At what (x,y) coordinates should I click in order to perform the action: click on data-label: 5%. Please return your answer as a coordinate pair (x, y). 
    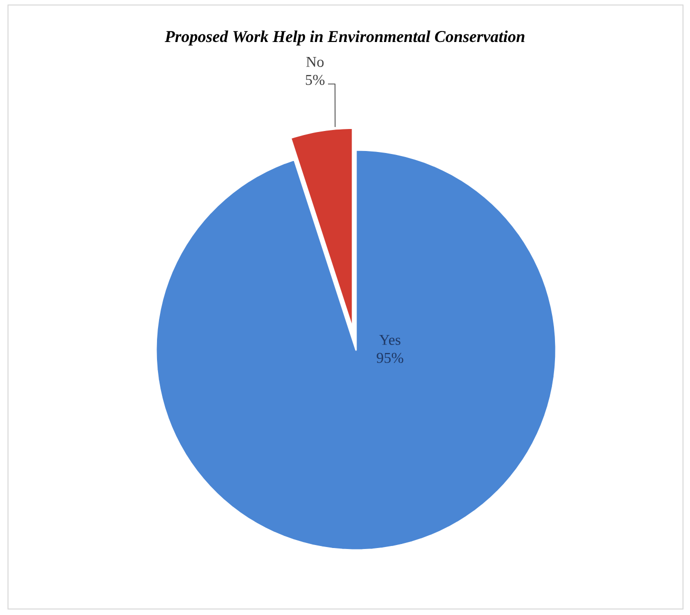
    Looking at the image, I should click on (315, 80).